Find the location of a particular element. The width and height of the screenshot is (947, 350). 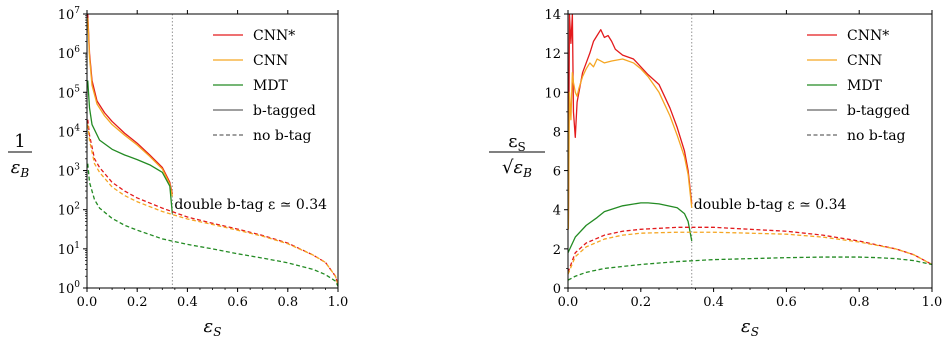

y-axis-label-denominator: √εB is located at coordinates (517, 168).